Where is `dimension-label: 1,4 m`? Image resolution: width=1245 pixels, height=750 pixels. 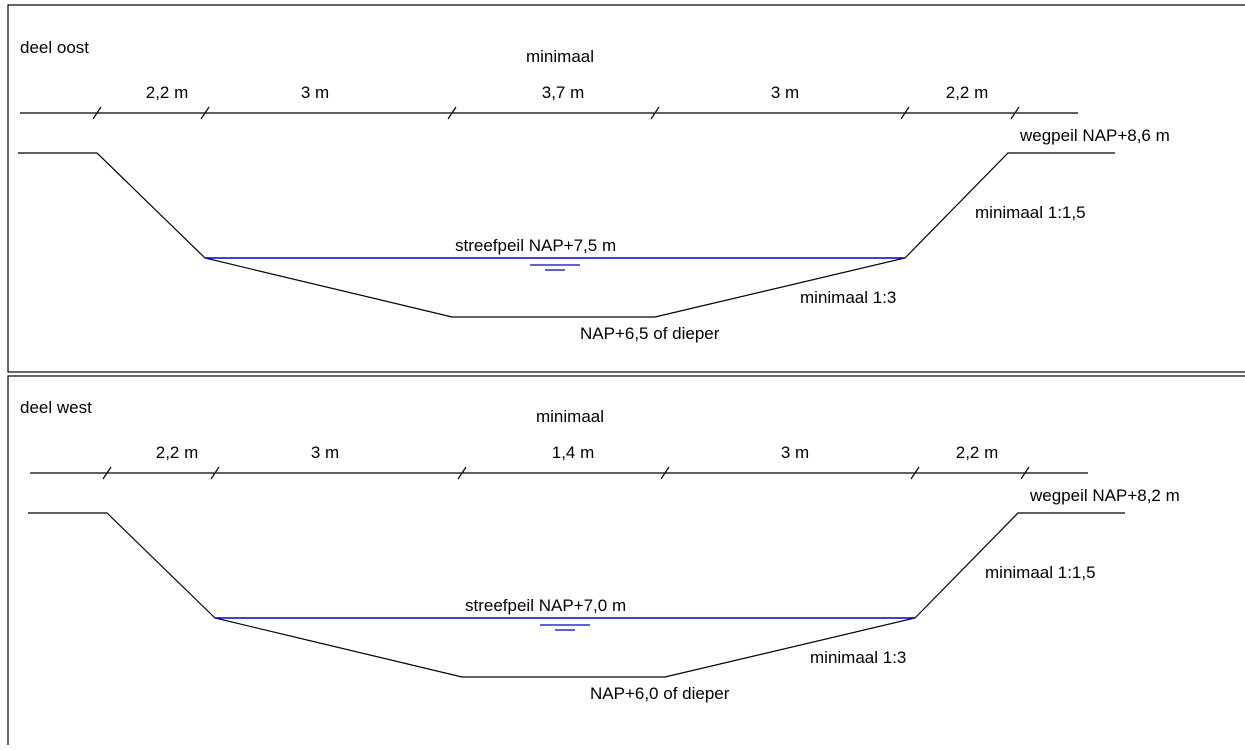 dimension-label: 1,4 m is located at coordinates (573, 452).